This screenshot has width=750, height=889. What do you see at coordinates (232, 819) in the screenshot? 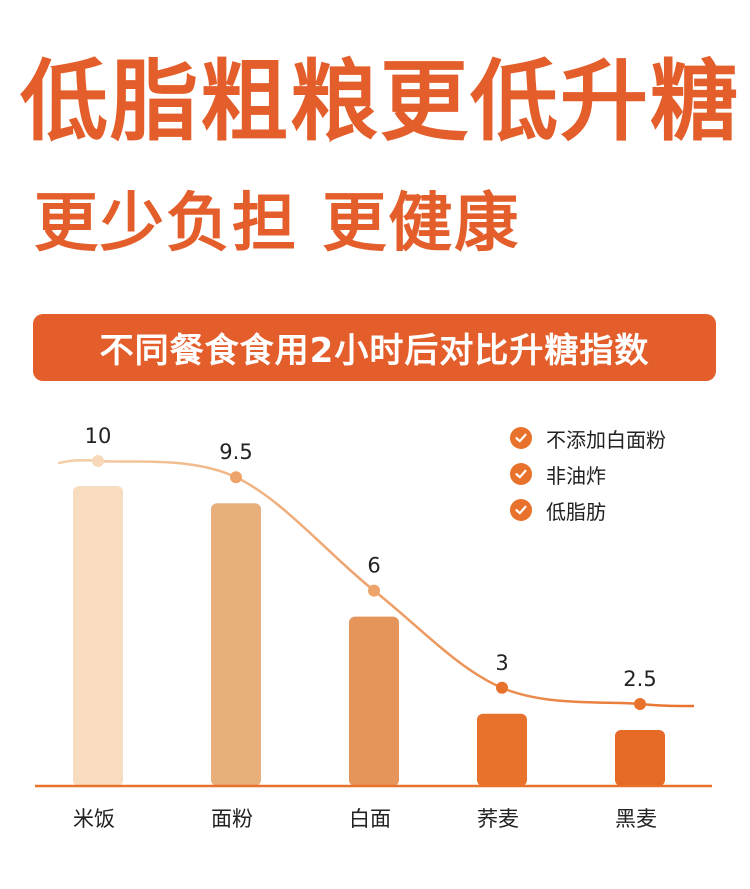
I see `category-label-1: 面粉` at bounding box center [232, 819].